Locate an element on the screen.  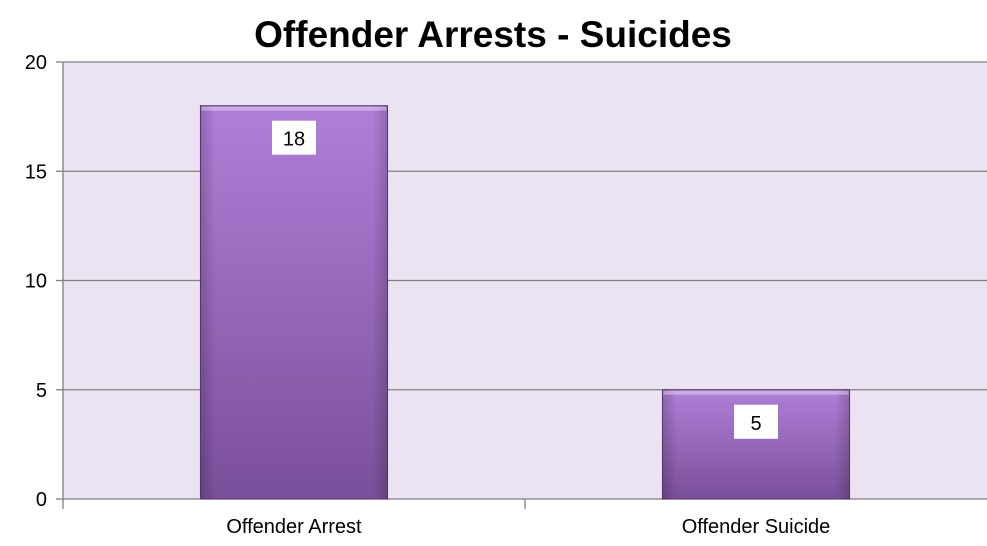
y-tick-labels: 0 5 10 15 20 is located at coordinates (36, 281).